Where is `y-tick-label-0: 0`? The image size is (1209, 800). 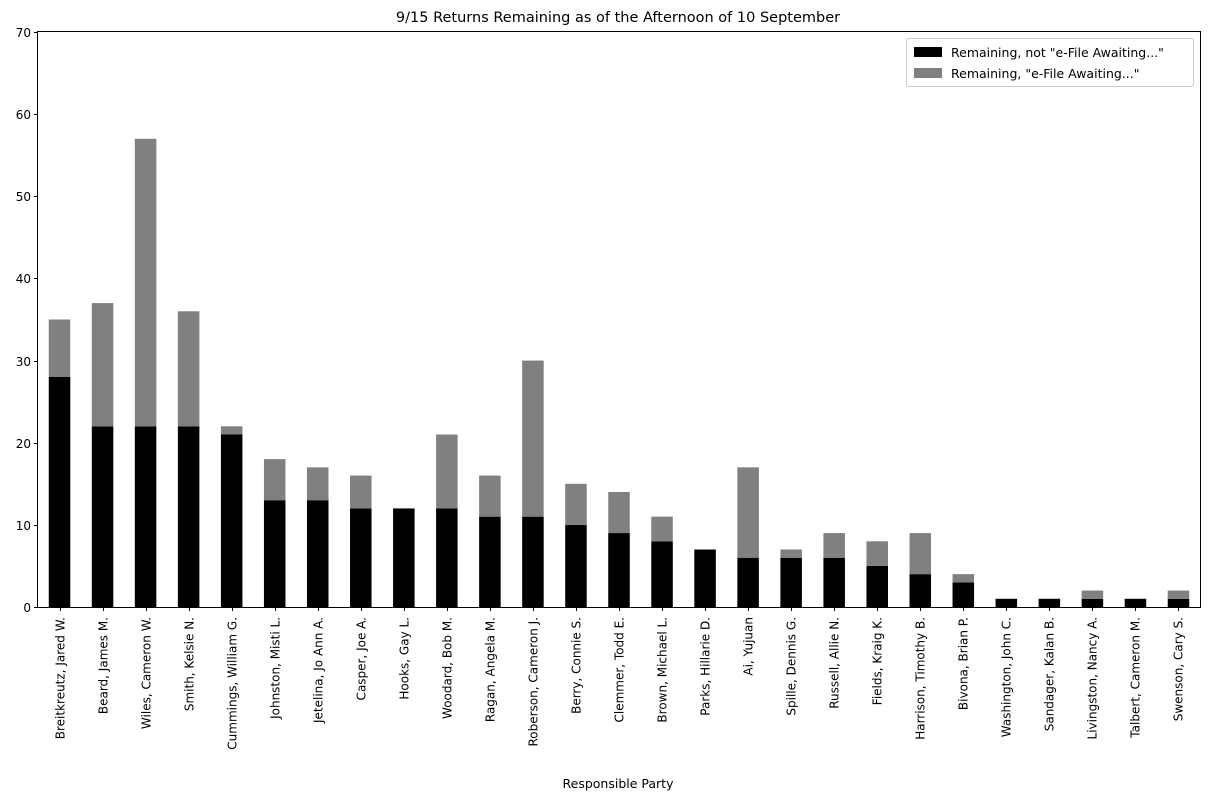 y-tick-label-0: 0 is located at coordinates (27, 608).